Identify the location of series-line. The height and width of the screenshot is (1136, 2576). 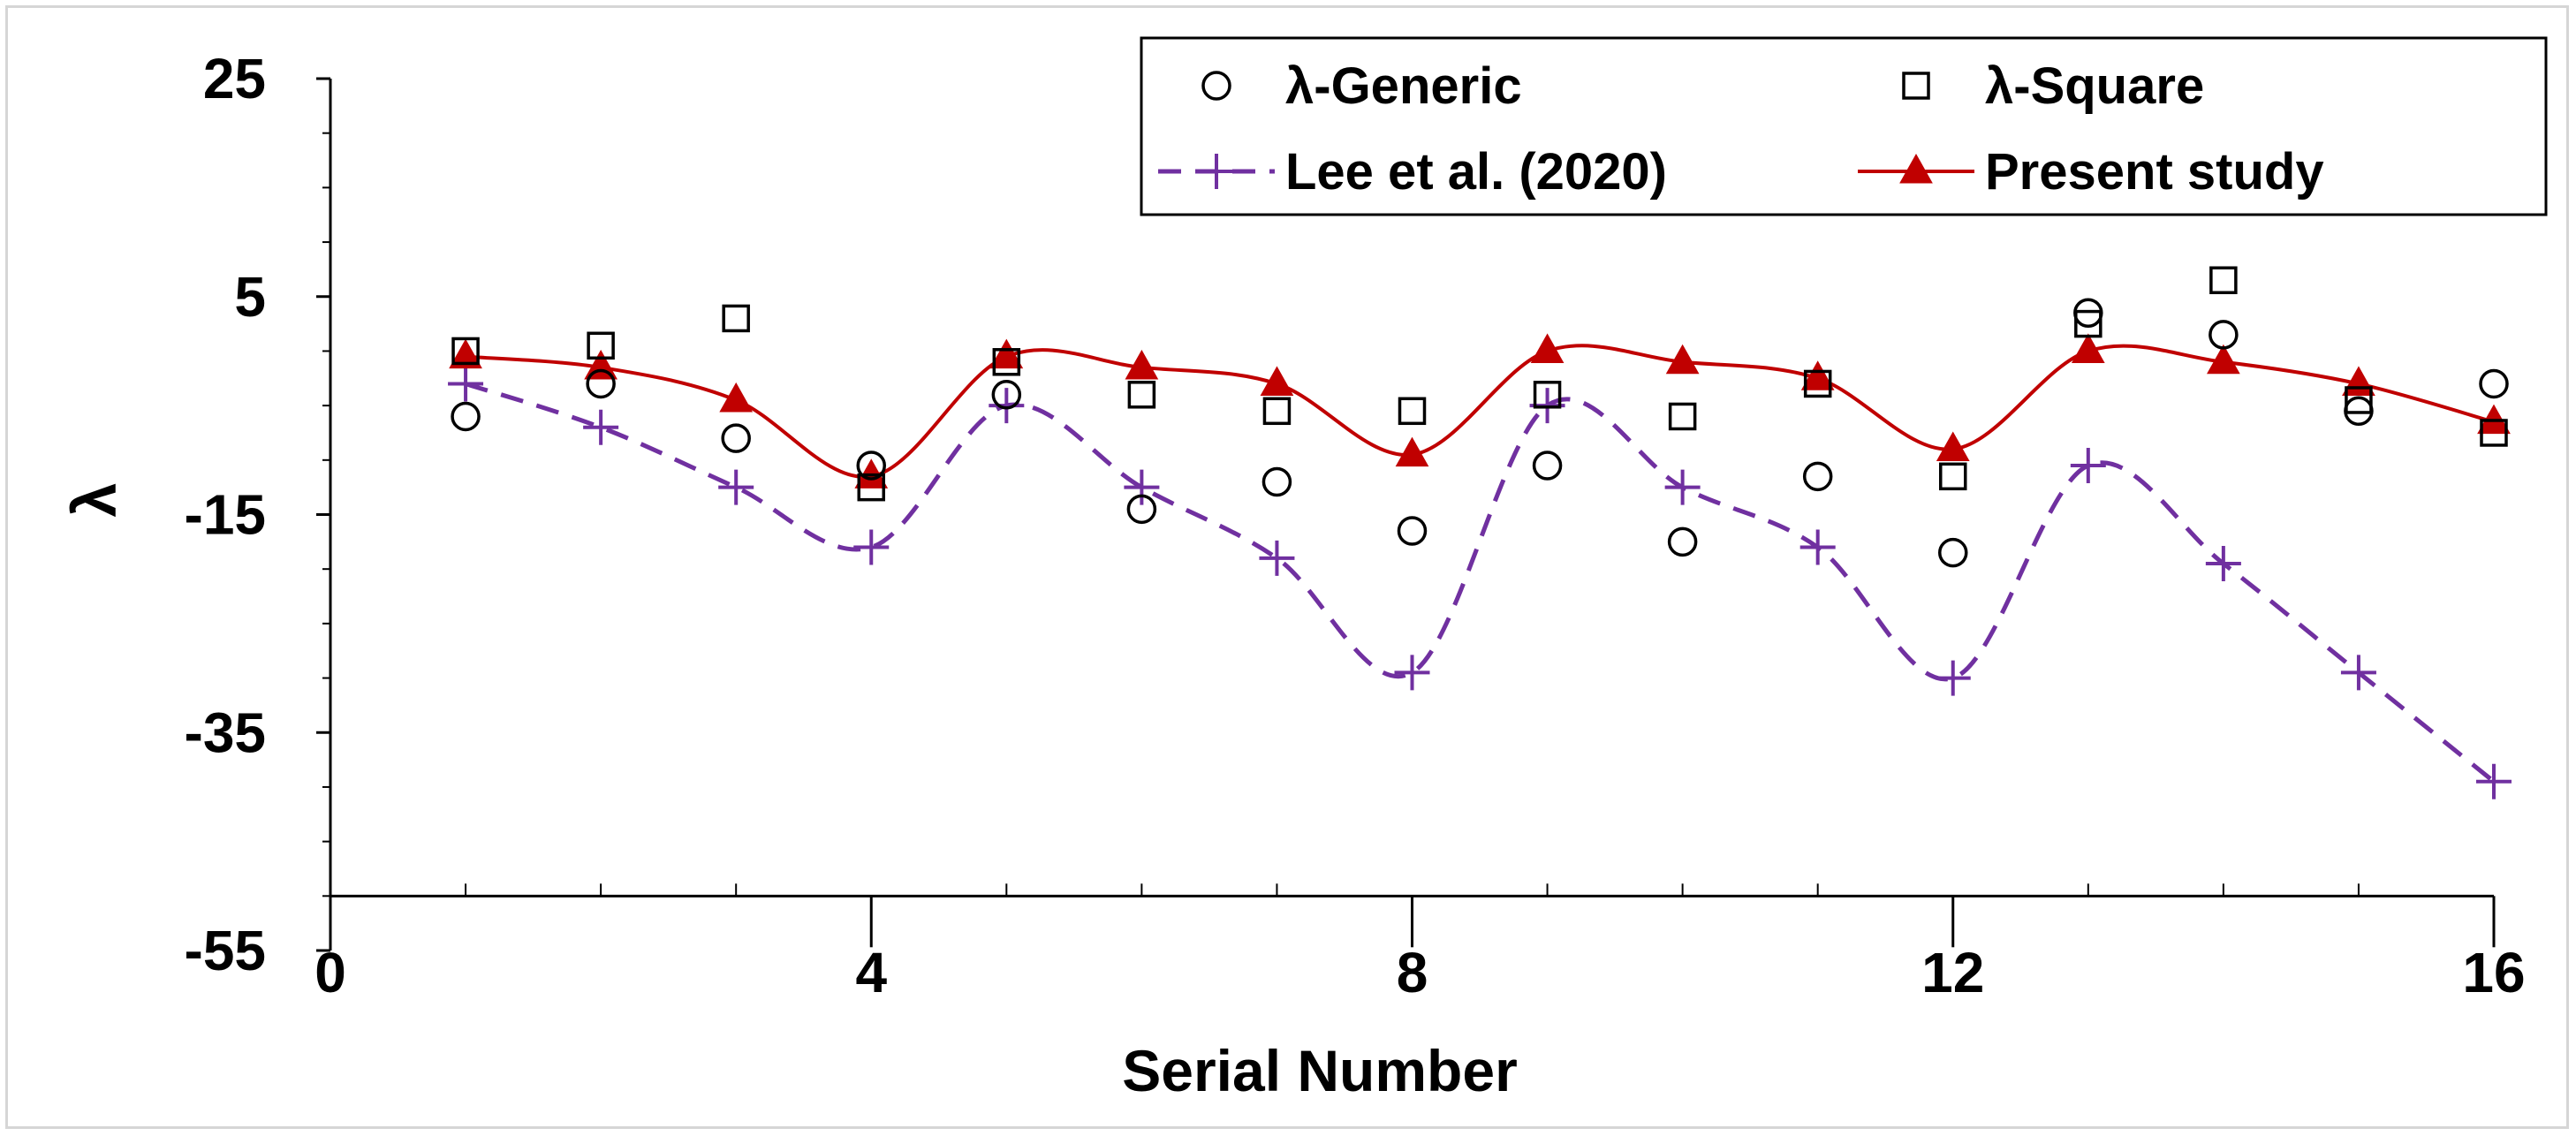
(1480, 411).